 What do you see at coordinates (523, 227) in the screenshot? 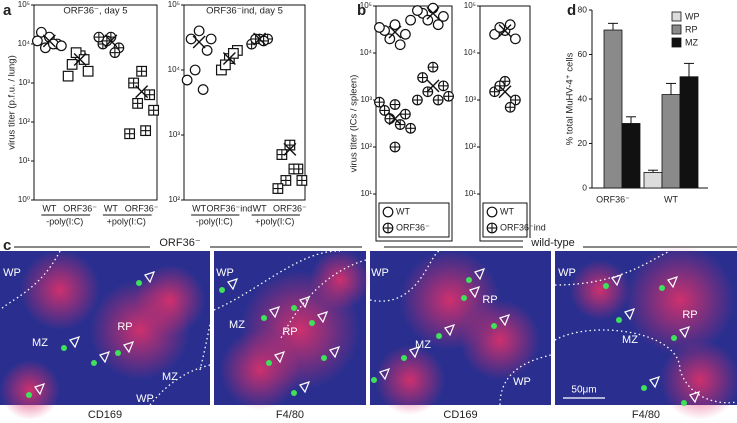
I see `legend-label: ORF36⁻ind` at bounding box center [523, 227].